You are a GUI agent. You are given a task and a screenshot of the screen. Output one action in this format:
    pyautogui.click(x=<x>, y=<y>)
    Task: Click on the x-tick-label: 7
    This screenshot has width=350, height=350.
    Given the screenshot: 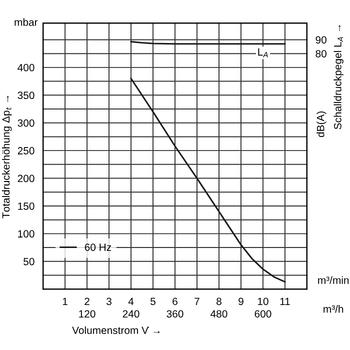 What is the action you would take?
    pyautogui.click(x=197, y=301)
    